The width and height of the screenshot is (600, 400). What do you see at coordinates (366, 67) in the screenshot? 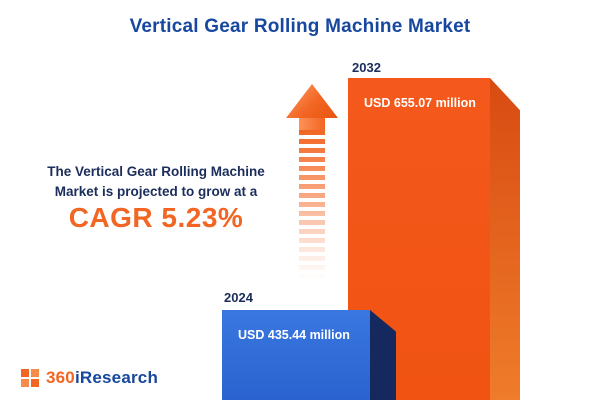
I see `bar-2032-year-label: 2032` at bounding box center [366, 67].